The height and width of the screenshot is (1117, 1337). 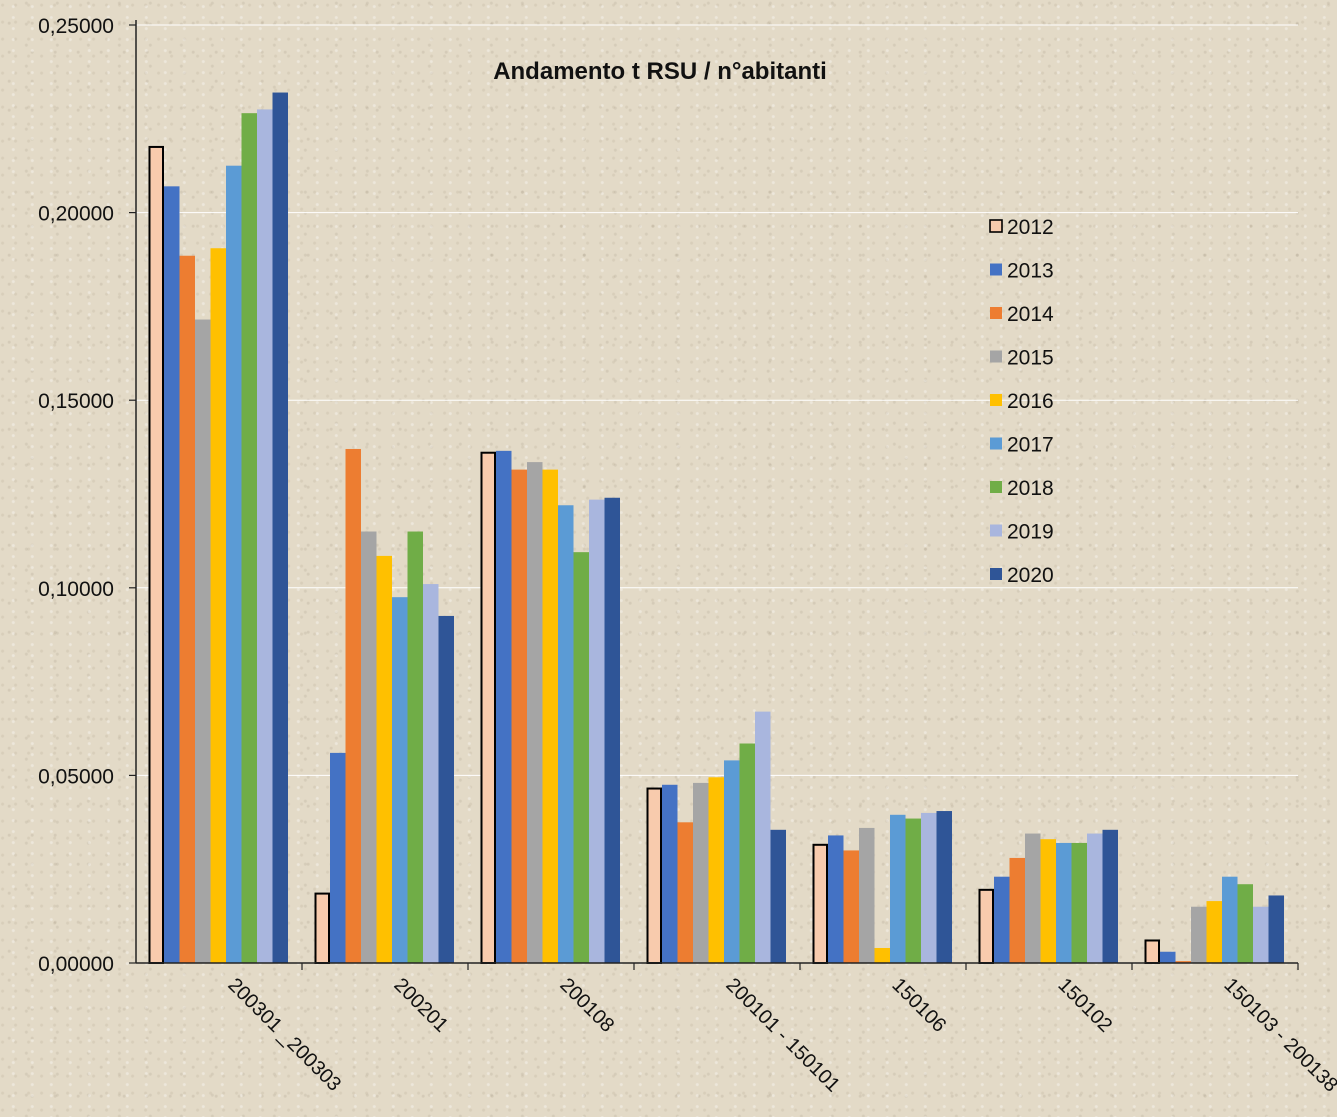 What do you see at coordinates (996, 356) in the screenshot?
I see `legend-swatch-2015` at bounding box center [996, 356].